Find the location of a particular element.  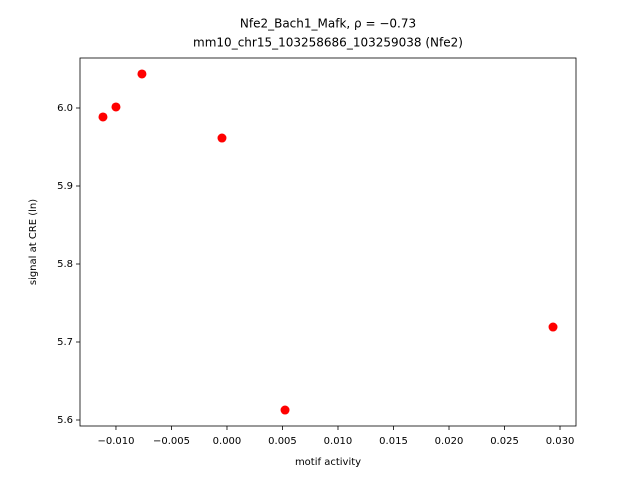

x-tick-label: 0.000 is located at coordinates (227, 441).